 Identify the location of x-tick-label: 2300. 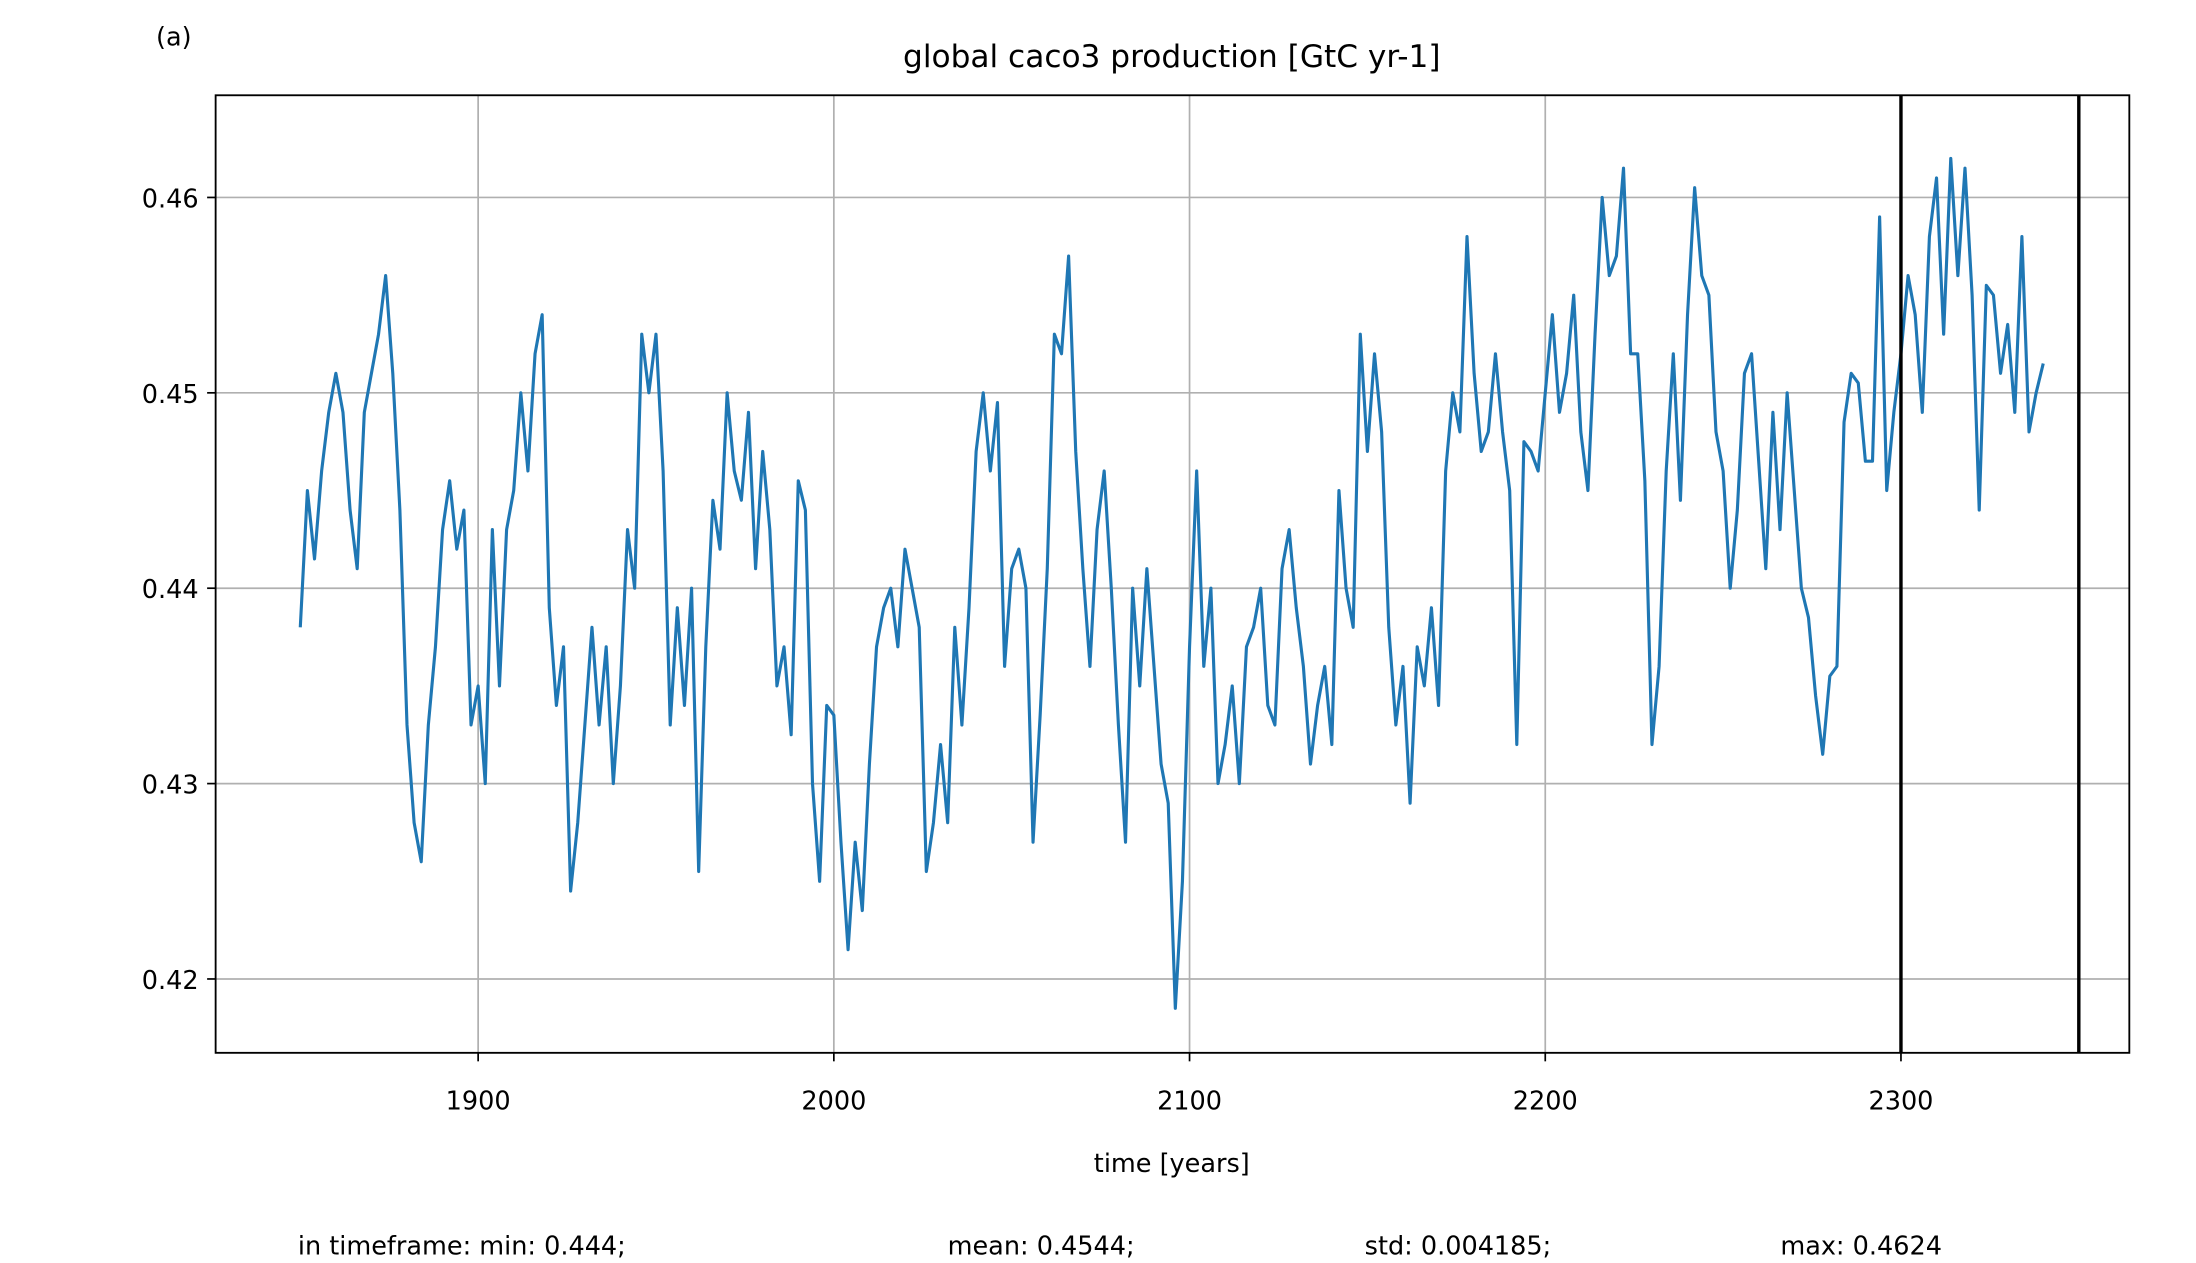
(1900, 1102).